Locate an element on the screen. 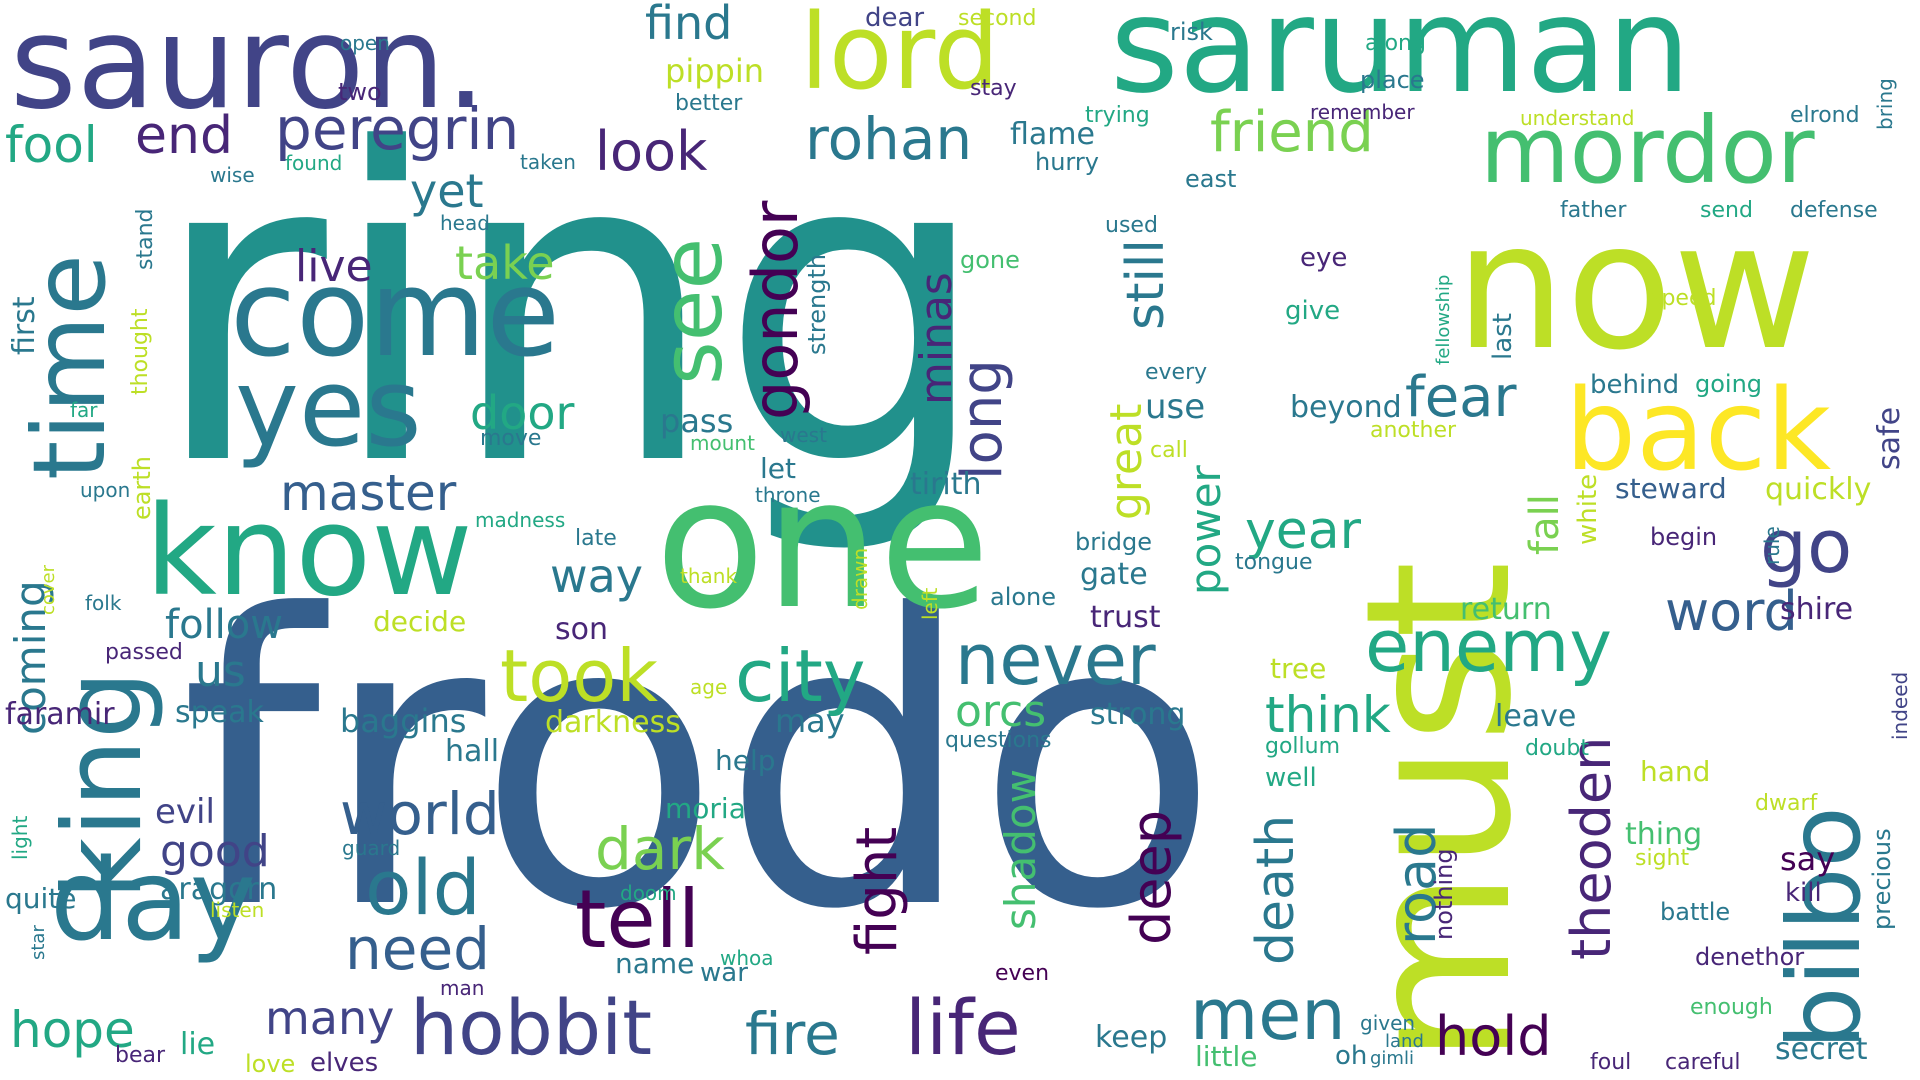  word-passed: passed is located at coordinates (144, 652).